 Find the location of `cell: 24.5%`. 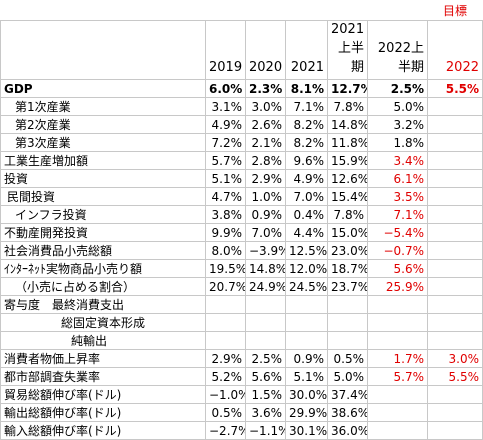

cell: 24.5% is located at coordinates (306, 286).